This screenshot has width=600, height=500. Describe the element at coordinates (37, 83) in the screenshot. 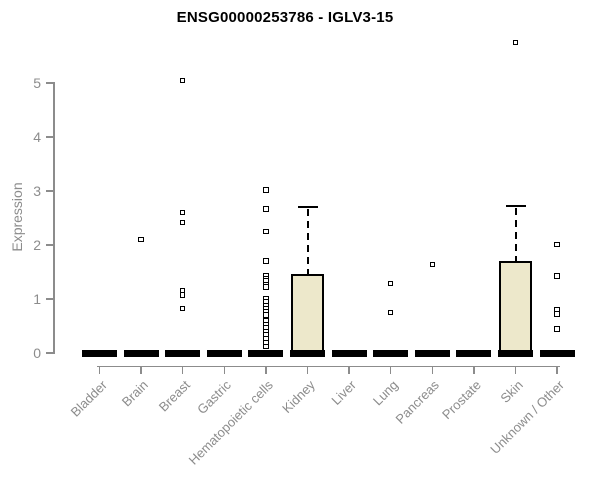

I see `y-tick-label: 5` at that location.